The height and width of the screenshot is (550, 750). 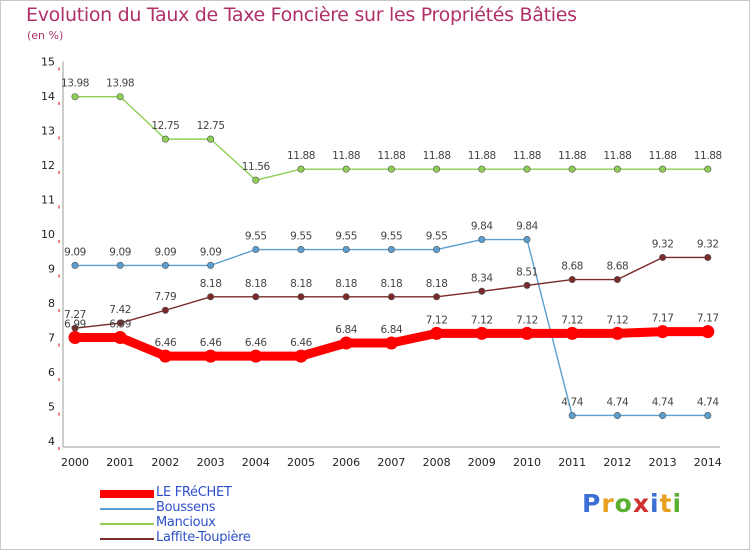 I want to click on proxiti-logo: Proxiti, so click(x=632, y=503).